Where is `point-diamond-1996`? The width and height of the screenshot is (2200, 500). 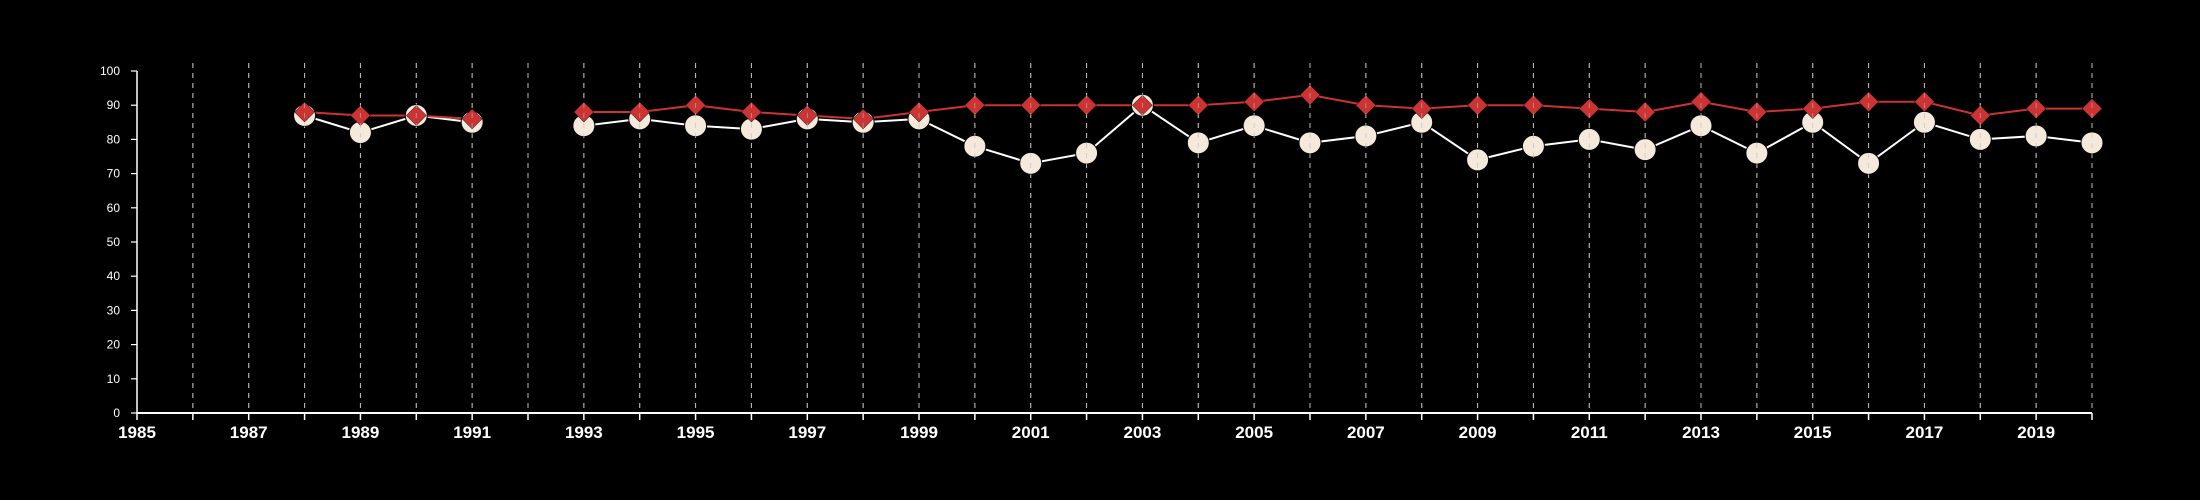 point-diamond-1996 is located at coordinates (751, 112).